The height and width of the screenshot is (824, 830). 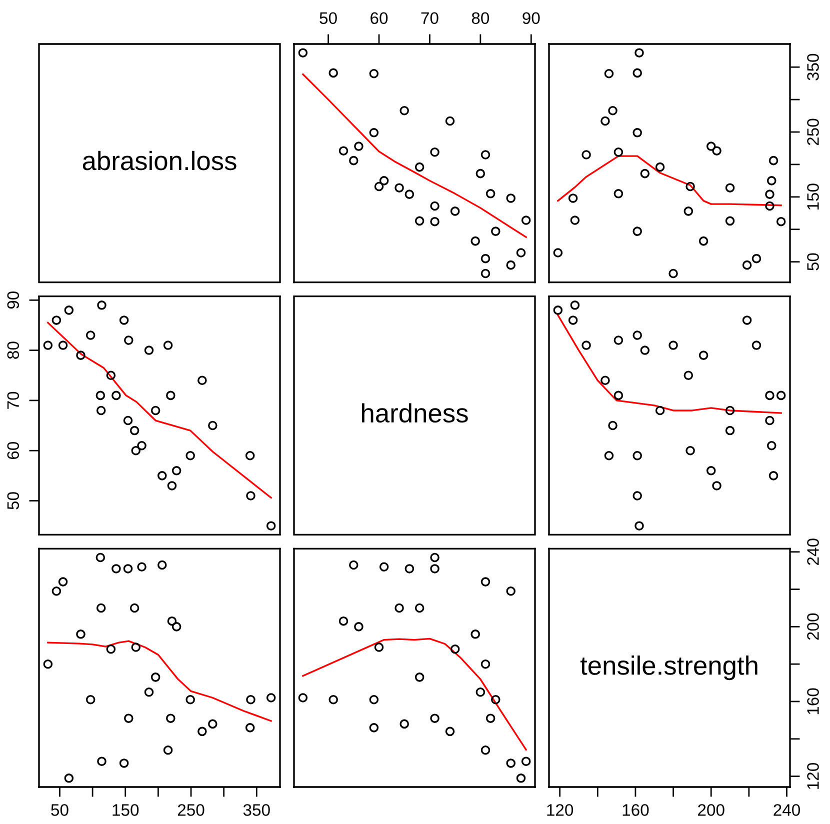 What do you see at coordinates (531, 18) in the screenshot?
I see `x-tick-label: 90` at bounding box center [531, 18].